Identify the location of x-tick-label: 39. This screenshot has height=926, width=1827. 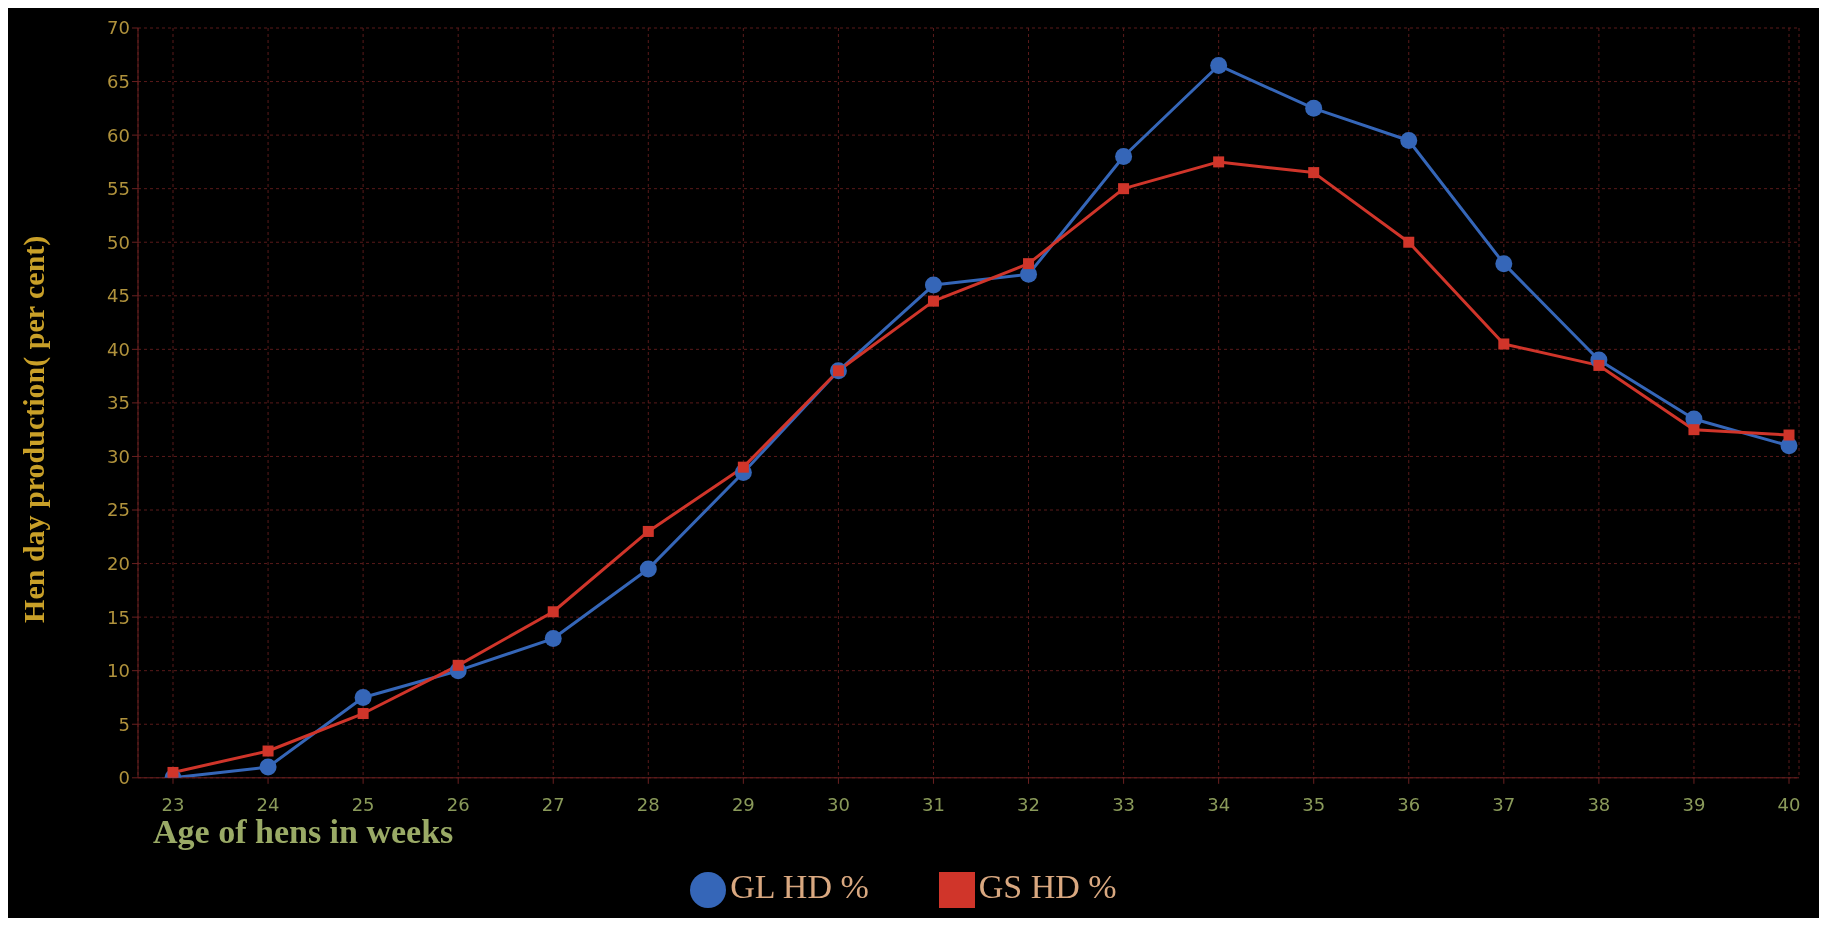
(1694, 804).